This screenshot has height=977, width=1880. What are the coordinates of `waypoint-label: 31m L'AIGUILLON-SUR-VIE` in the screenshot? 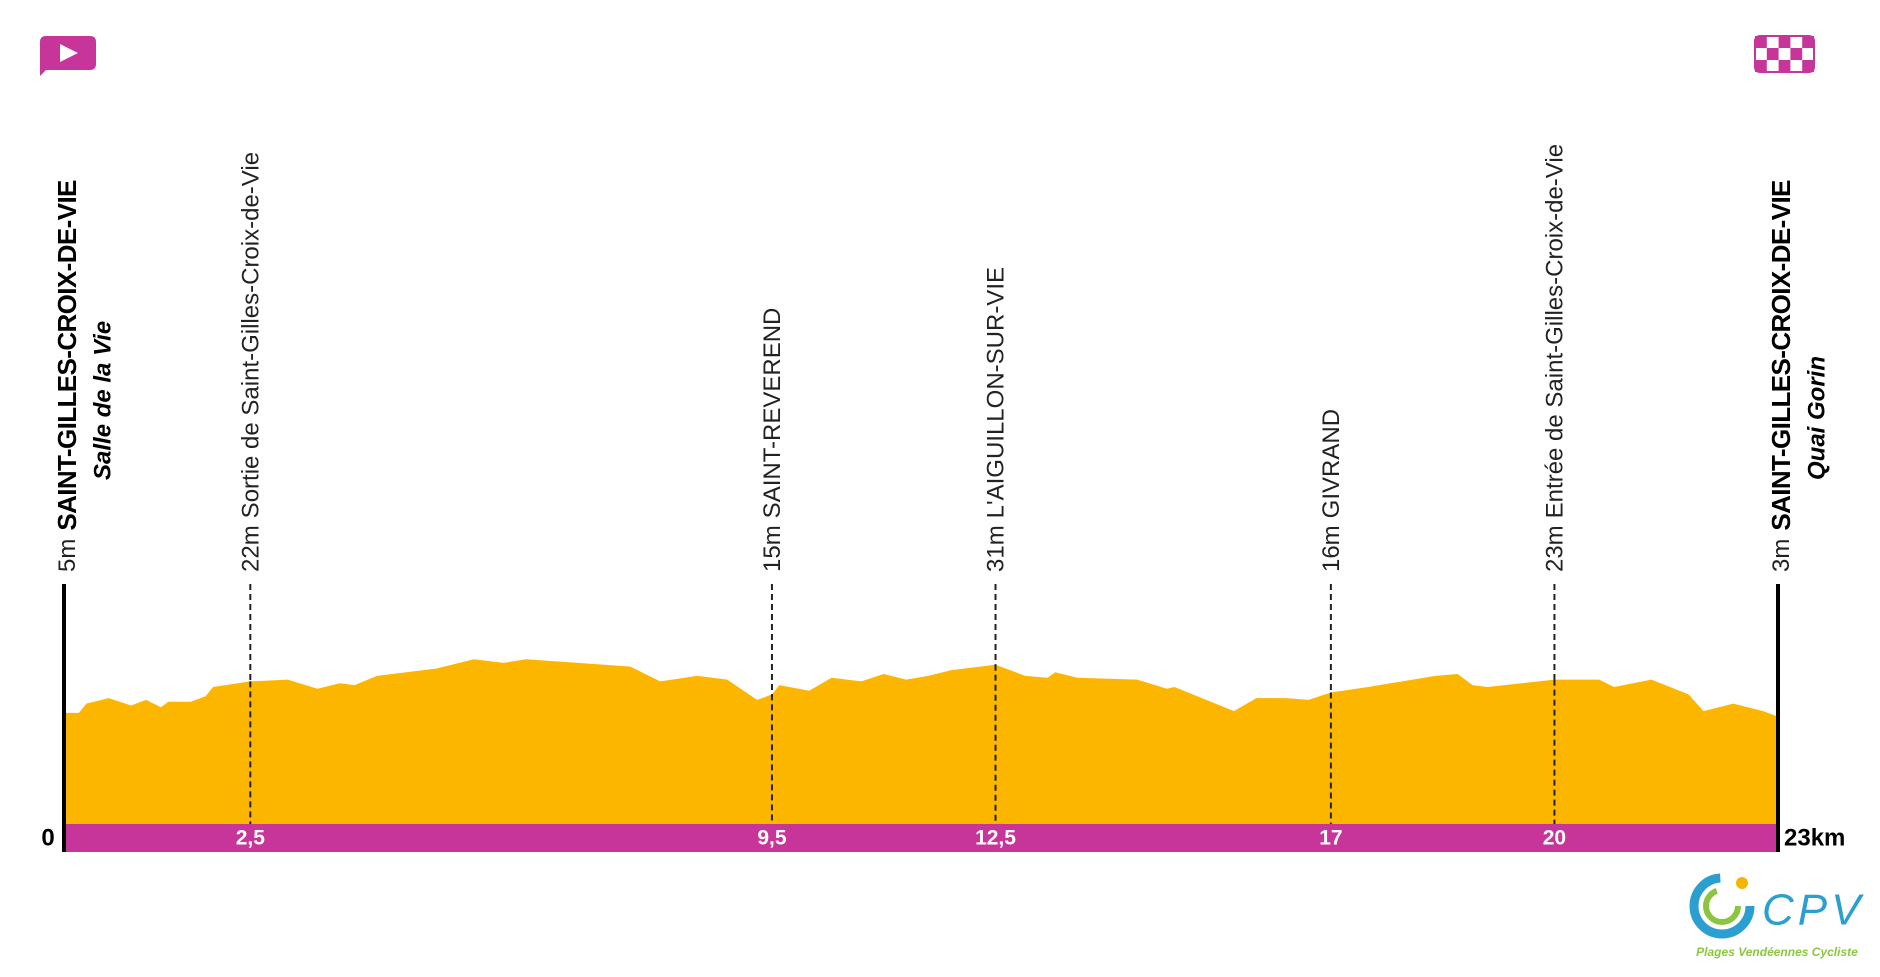 It's located at (995, 419).